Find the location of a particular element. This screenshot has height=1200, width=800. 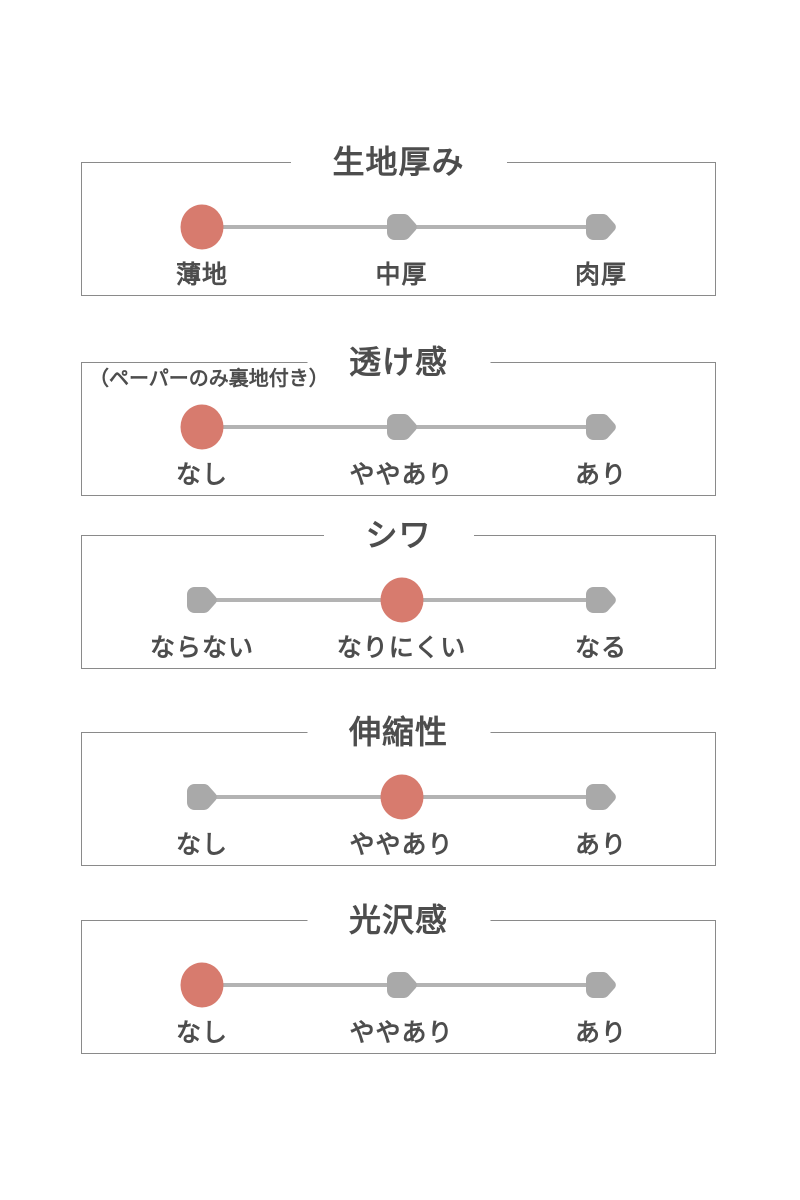

panel-title: シワ is located at coordinates (398, 535).